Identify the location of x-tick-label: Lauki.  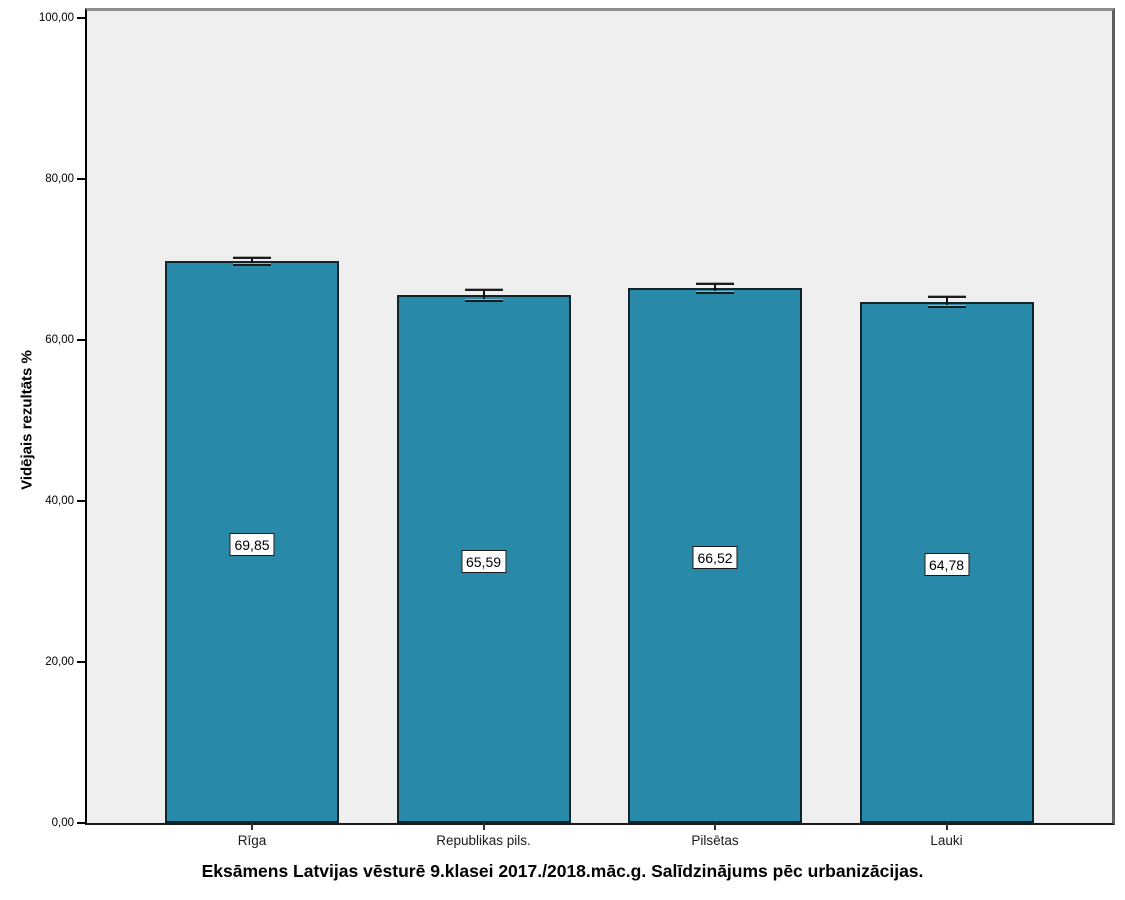
(946, 840).